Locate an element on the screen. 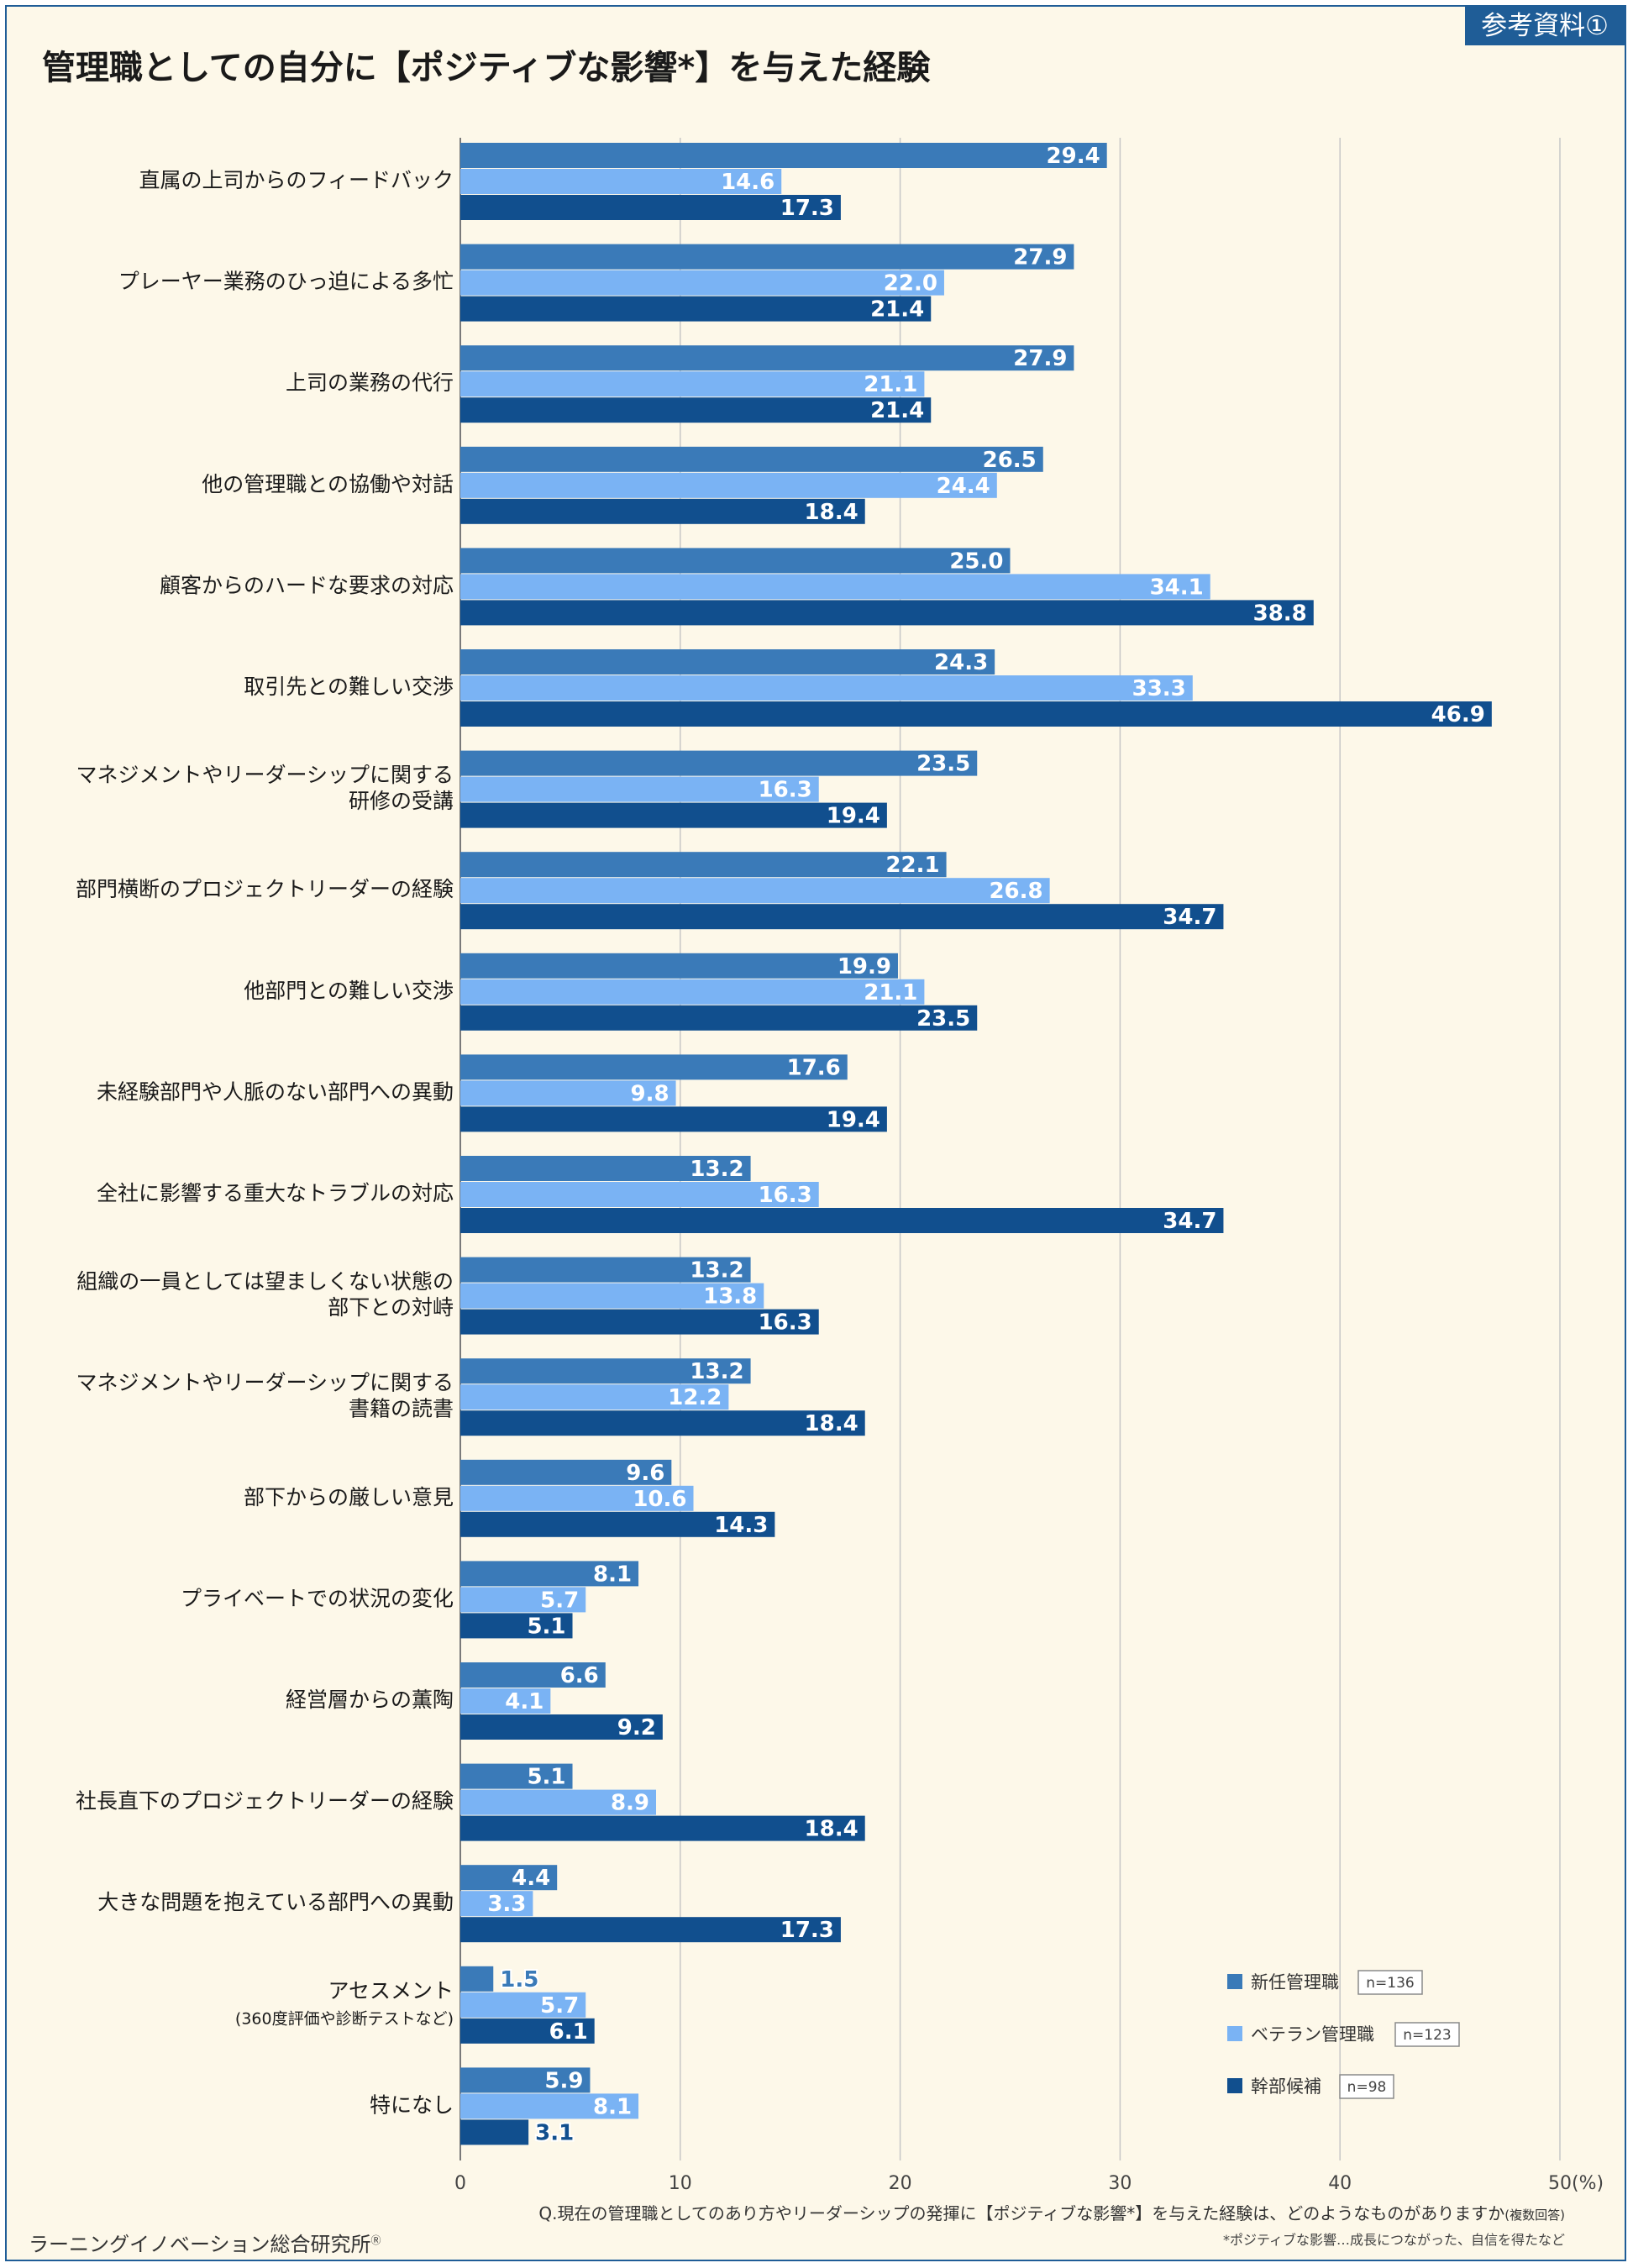 The height and width of the screenshot is (2268, 1633). data-label: 19.4 is located at coordinates (853, 1119).